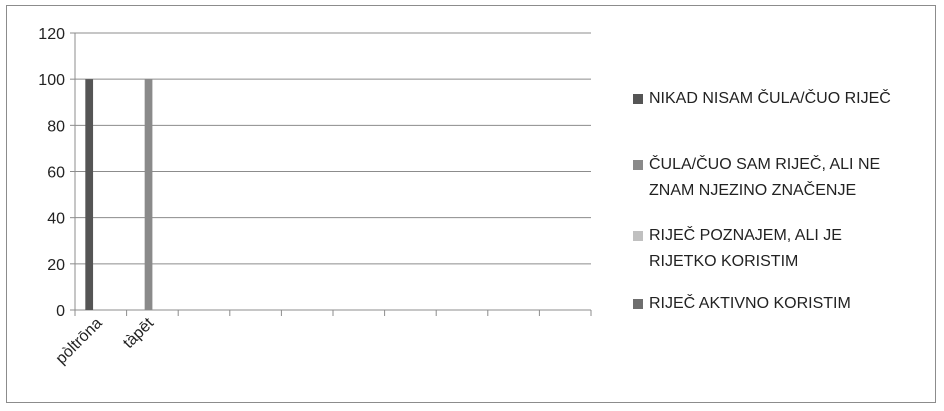  Describe the element at coordinates (51, 80) in the screenshot. I see `y-tick-label: 100` at that location.